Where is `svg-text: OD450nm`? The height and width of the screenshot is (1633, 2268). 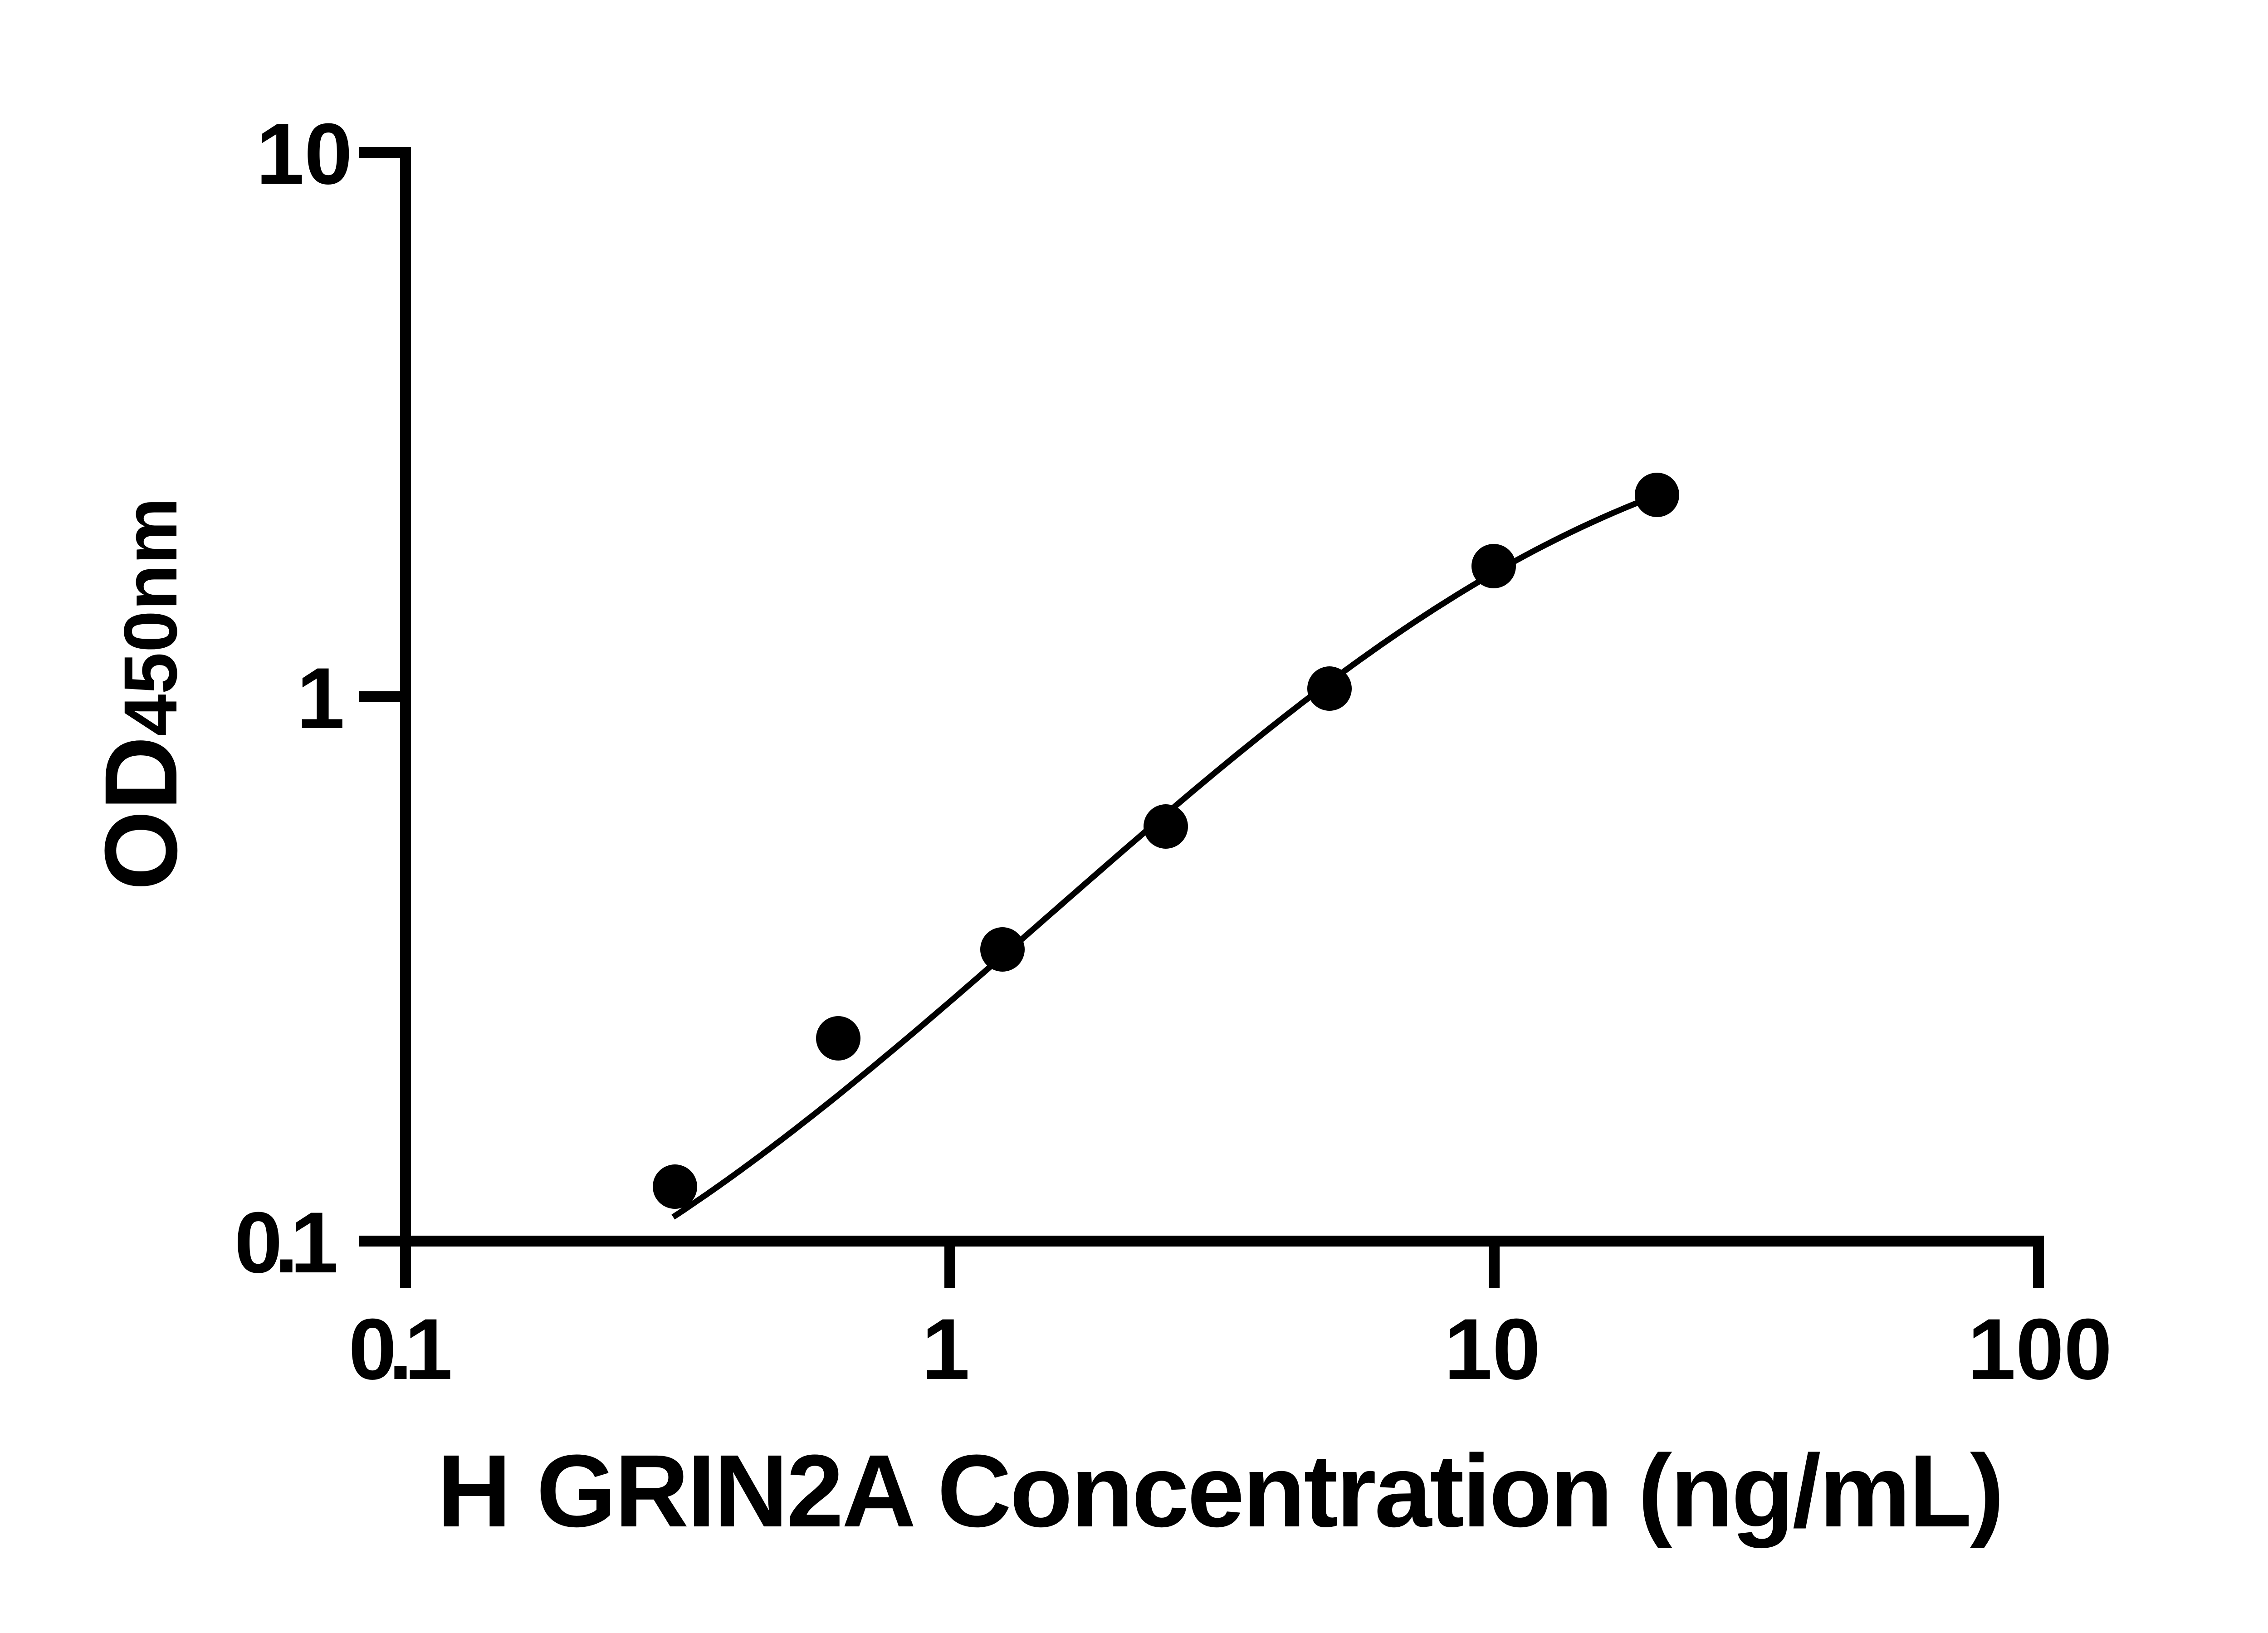
svg-text: OD450nm is located at coordinates (141, 694).